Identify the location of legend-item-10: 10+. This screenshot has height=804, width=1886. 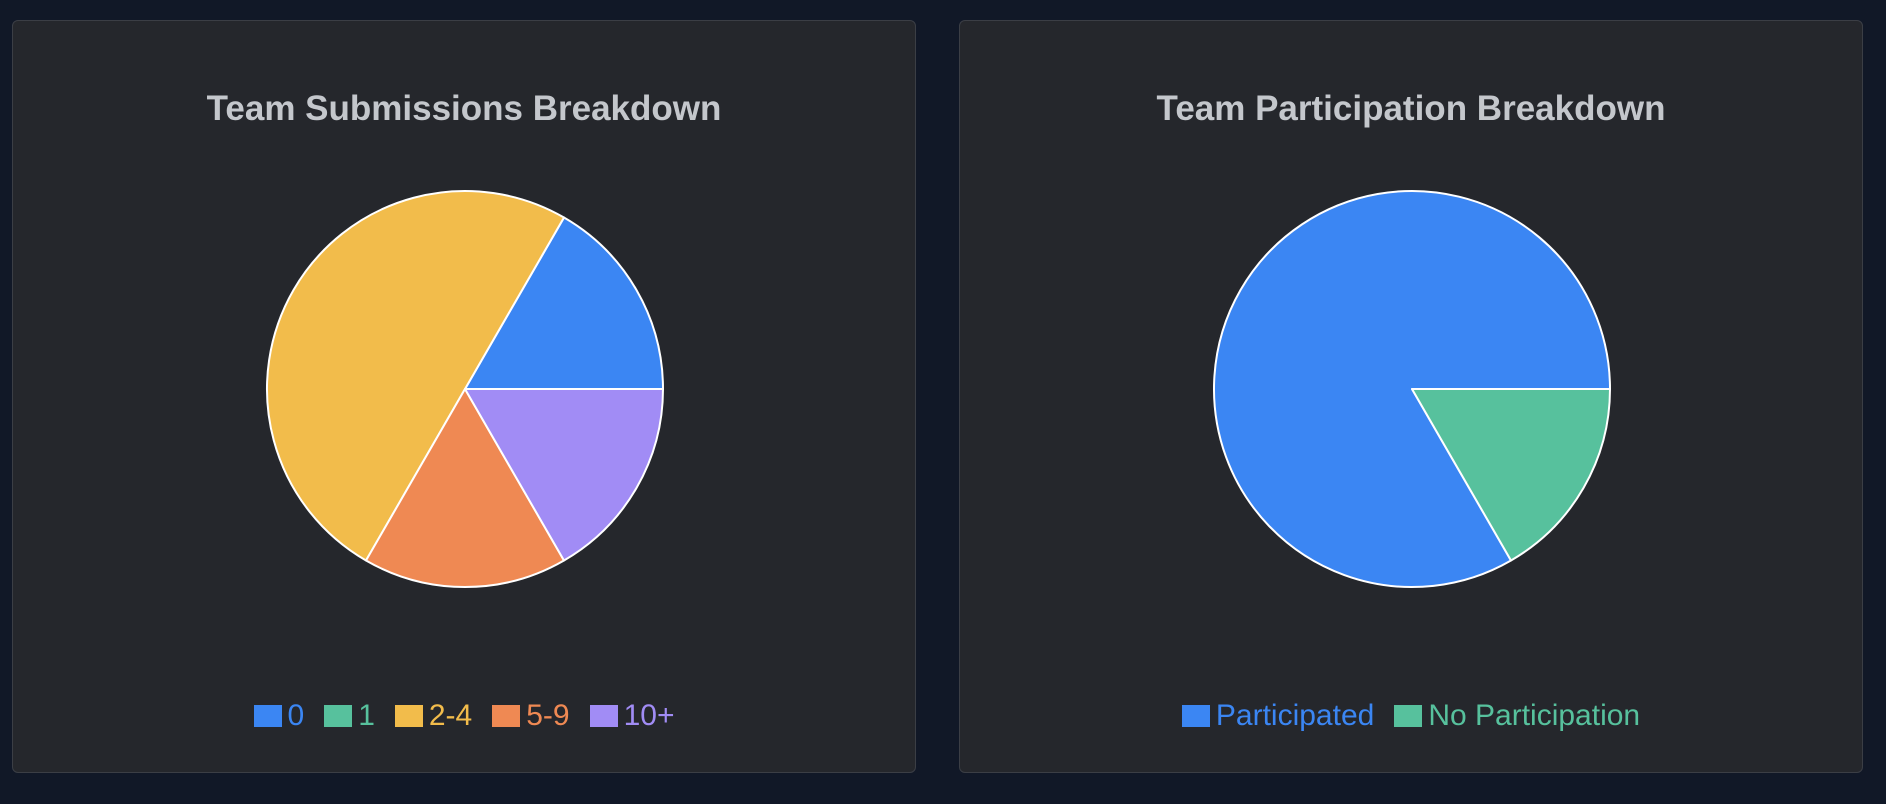
(632, 715).